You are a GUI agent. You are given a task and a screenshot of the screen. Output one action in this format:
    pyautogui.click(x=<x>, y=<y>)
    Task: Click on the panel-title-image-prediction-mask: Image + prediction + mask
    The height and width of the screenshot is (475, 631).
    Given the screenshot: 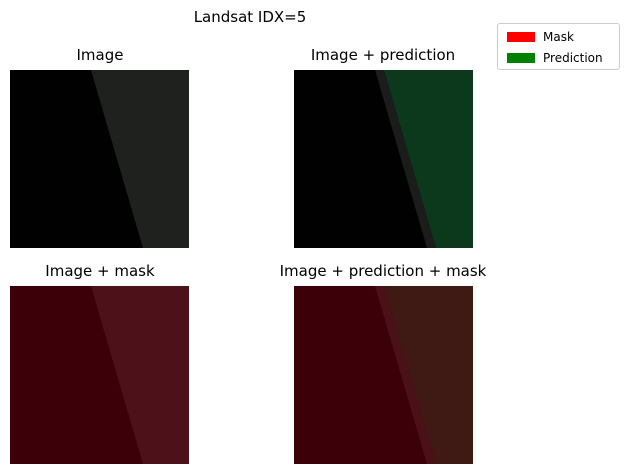 What is the action you would take?
    pyautogui.click(x=383, y=271)
    